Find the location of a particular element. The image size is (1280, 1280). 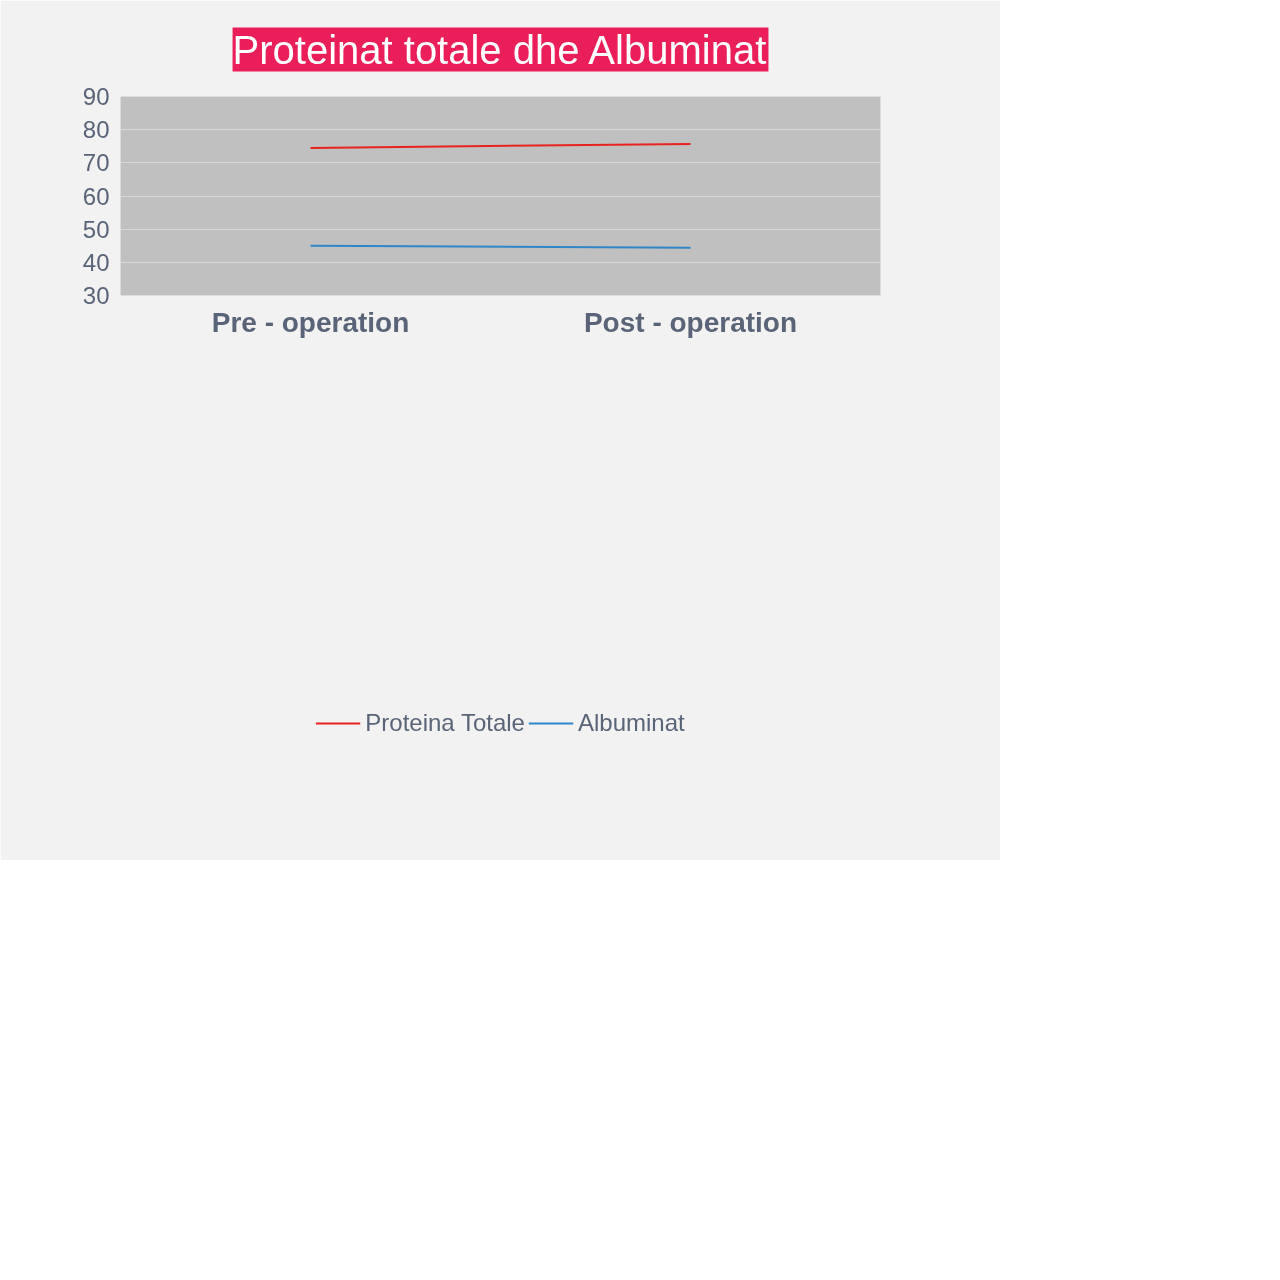

legend-label: Proteina Totale is located at coordinates (445, 723).